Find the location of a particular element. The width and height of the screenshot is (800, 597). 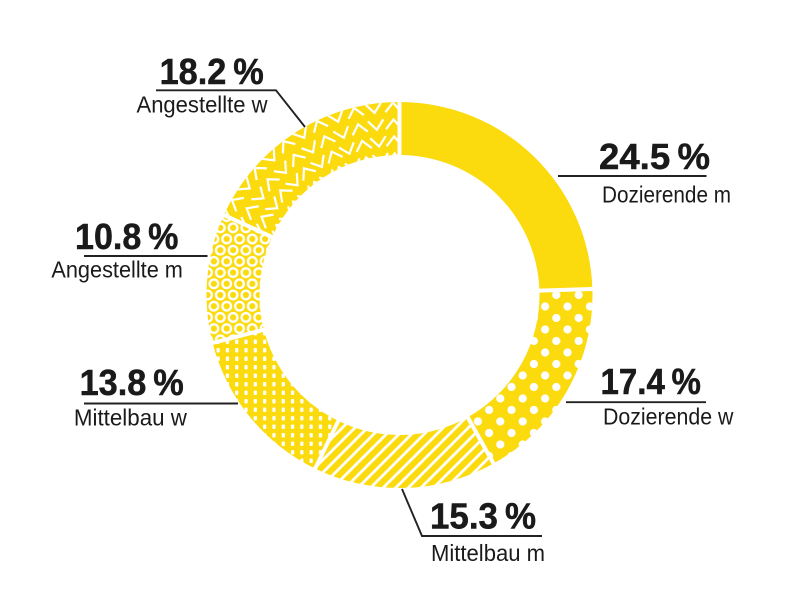

svg-text: Mittelbau m is located at coordinates (488, 553).